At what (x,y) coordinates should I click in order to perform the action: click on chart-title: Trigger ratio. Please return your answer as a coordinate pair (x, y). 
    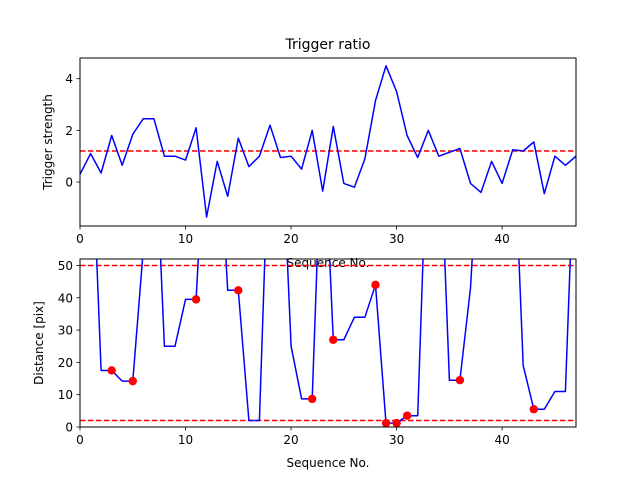
    Looking at the image, I should click on (327, 45).